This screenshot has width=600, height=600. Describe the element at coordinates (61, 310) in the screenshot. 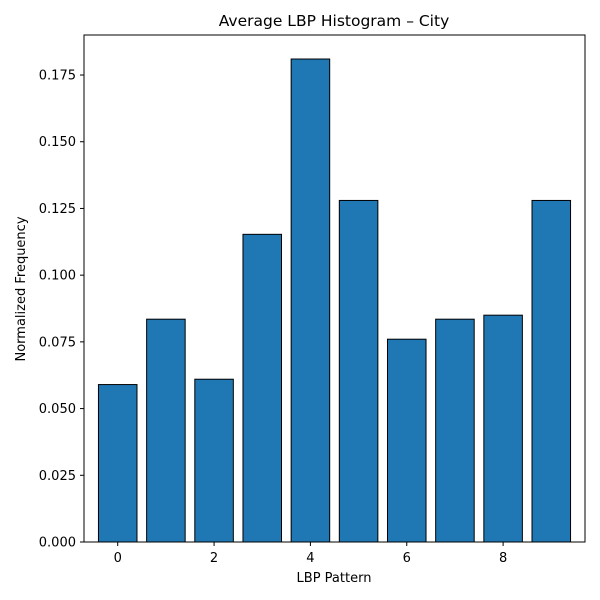

I see `y-ticks-group: 0.000 0.025 0.050 0.075 0.100 0.125 0.150 0.175` at that location.